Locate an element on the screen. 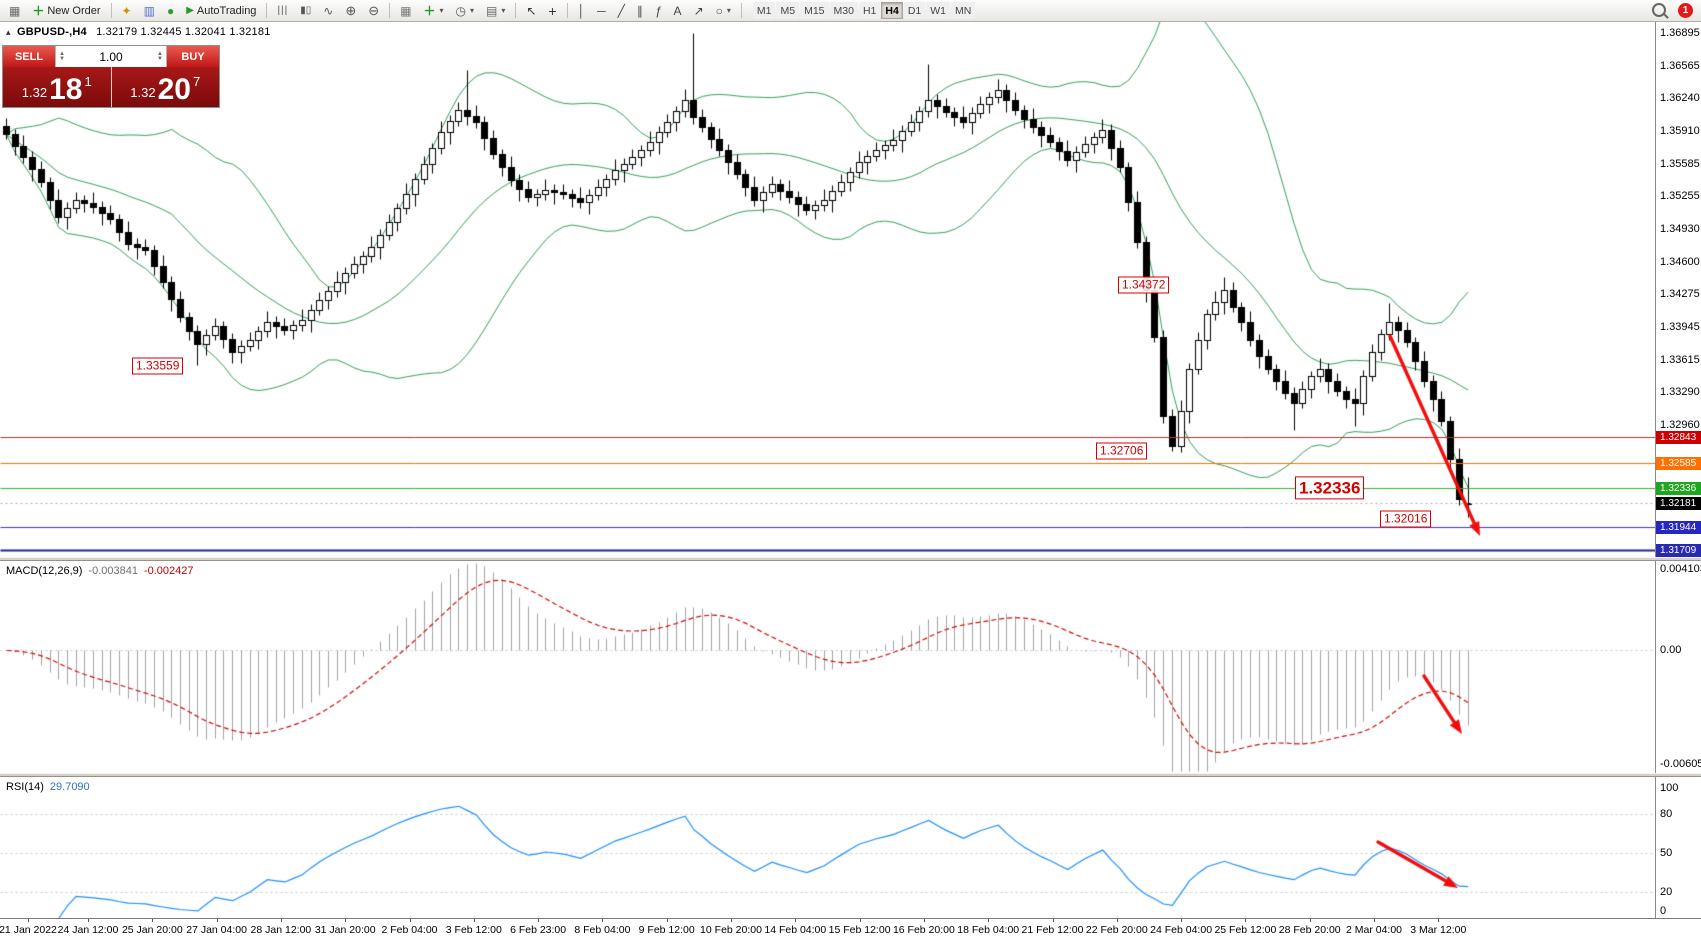 Image resolution: width=1701 pixels, height=941 pixels. notification-badge: 1 is located at coordinates (1685, 10).